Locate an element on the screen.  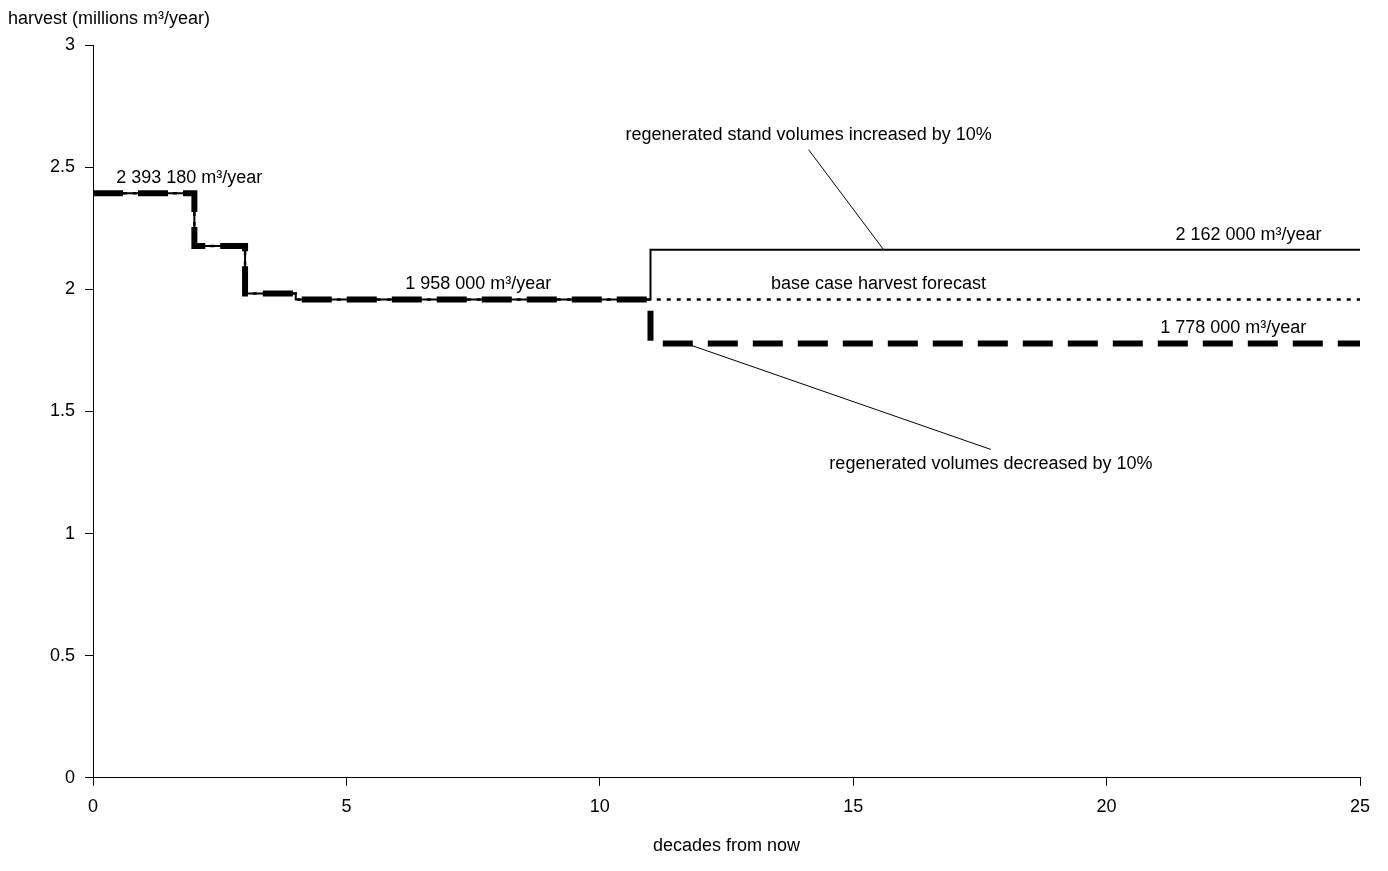
annotation: 2 162 000 m³/year is located at coordinates (1248, 233).